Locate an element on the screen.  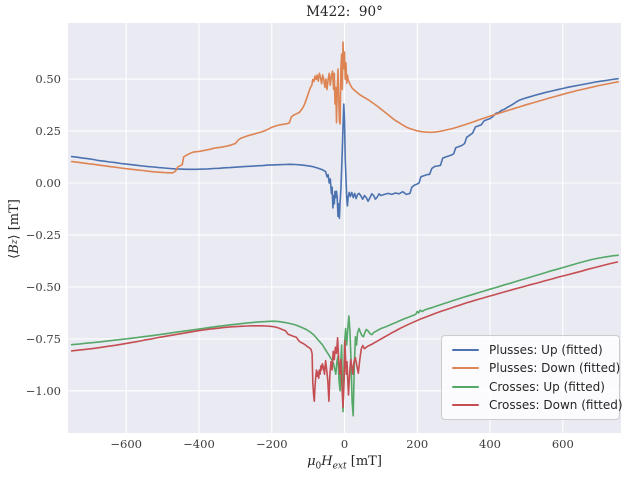
y-label-unit: [mT] is located at coordinates (14, 217).